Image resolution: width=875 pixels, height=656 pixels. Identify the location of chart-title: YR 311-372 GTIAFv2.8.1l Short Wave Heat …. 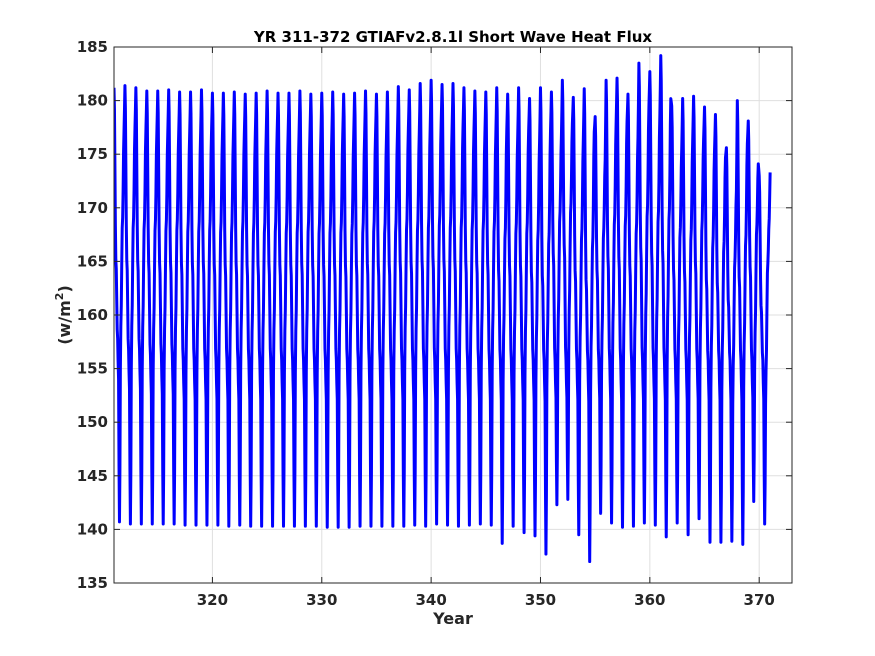
(452, 37).